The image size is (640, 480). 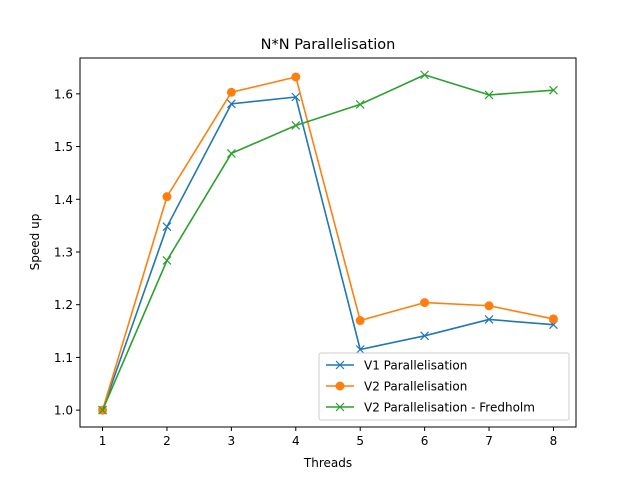 What do you see at coordinates (328, 45) in the screenshot?
I see `chart-title: N*N Parallelisation` at bounding box center [328, 45].